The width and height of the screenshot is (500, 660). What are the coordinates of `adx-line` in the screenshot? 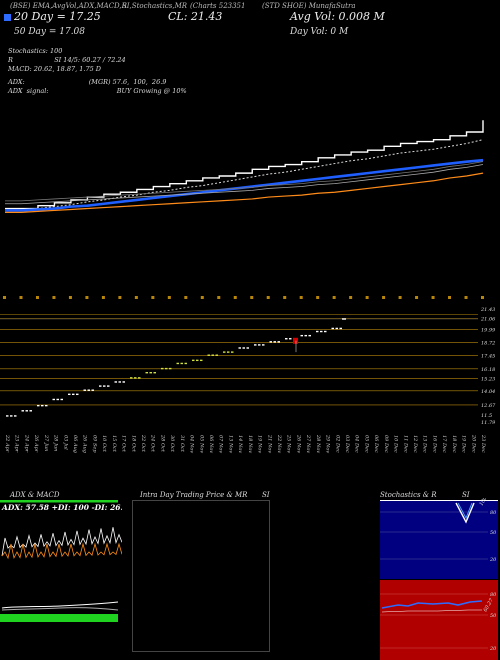 It's located at (61, 542).